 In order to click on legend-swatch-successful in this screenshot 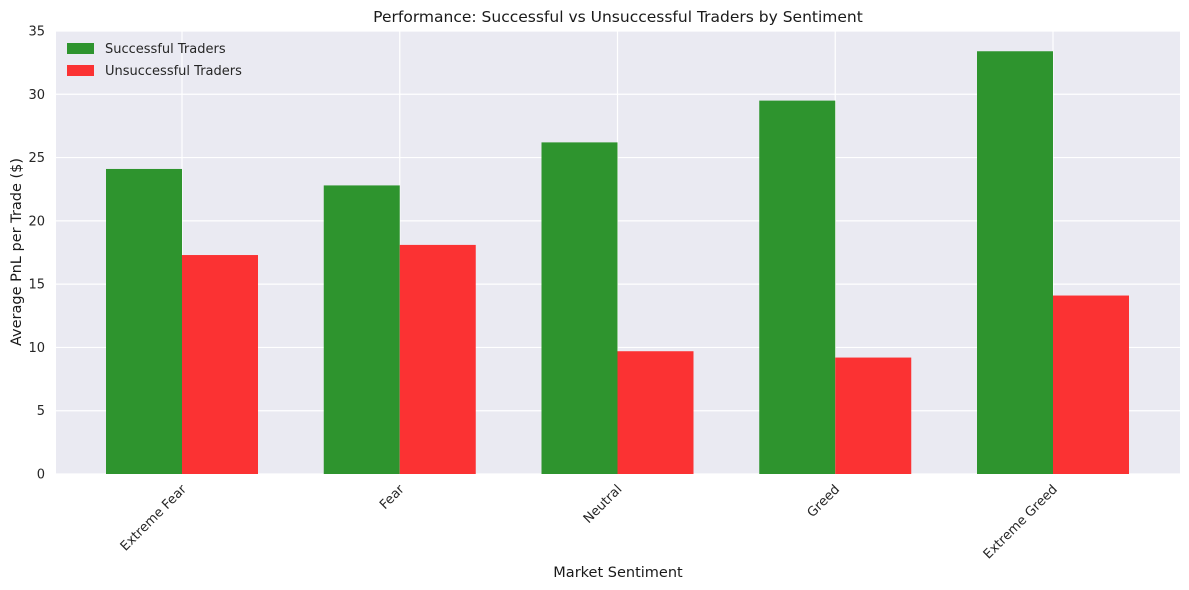, I will do `click(80, 48)`.